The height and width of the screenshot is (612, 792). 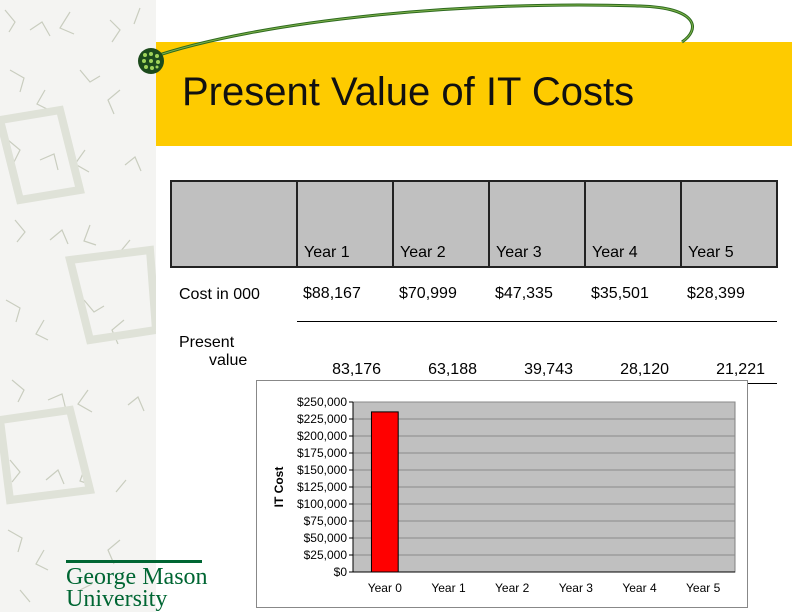 What do you see at coordinates (441, 352) in the screenshot?
I see `pv-year-2: 63,188` at bounding box center [441, 352].